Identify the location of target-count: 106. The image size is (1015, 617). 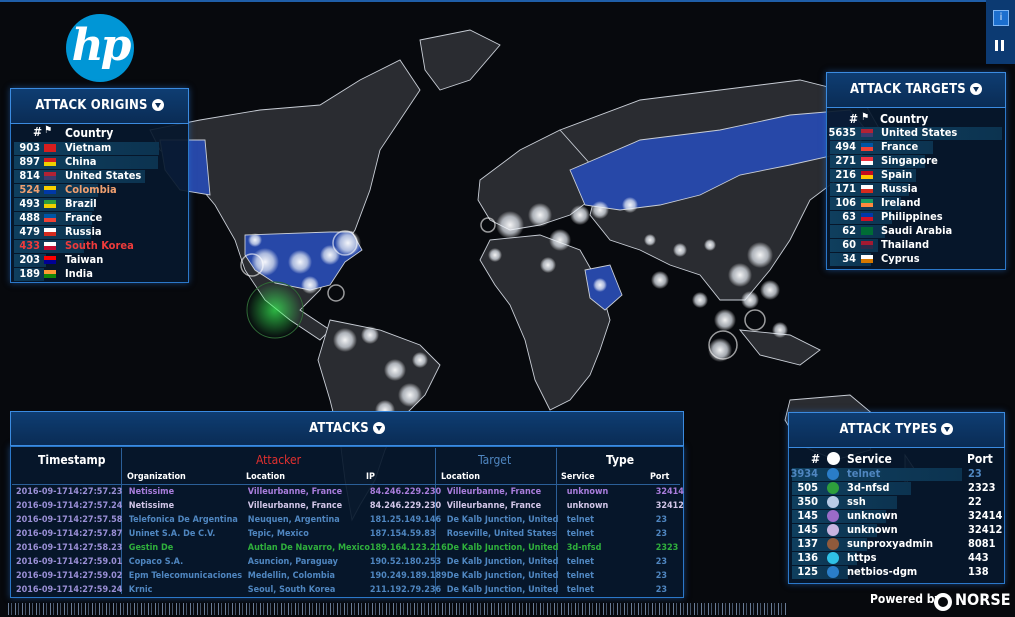
(845, 202).